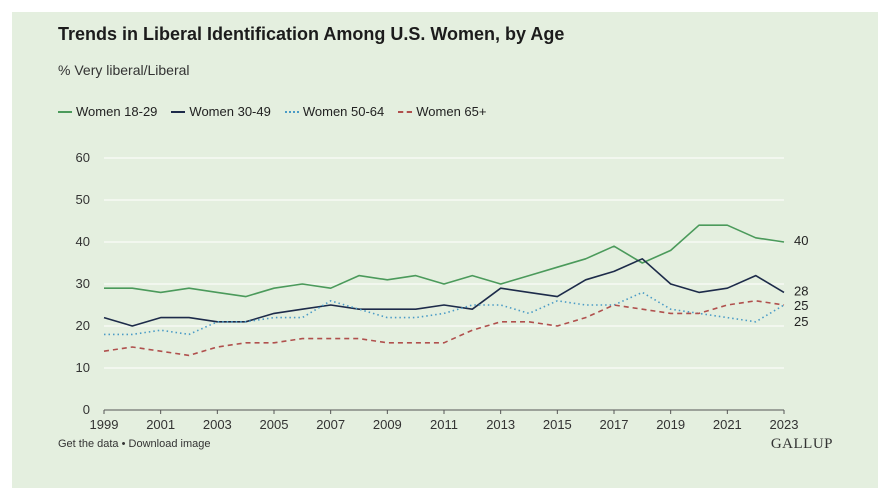  I want to click on gallup-logo: GALLUP, so click(801, 444).